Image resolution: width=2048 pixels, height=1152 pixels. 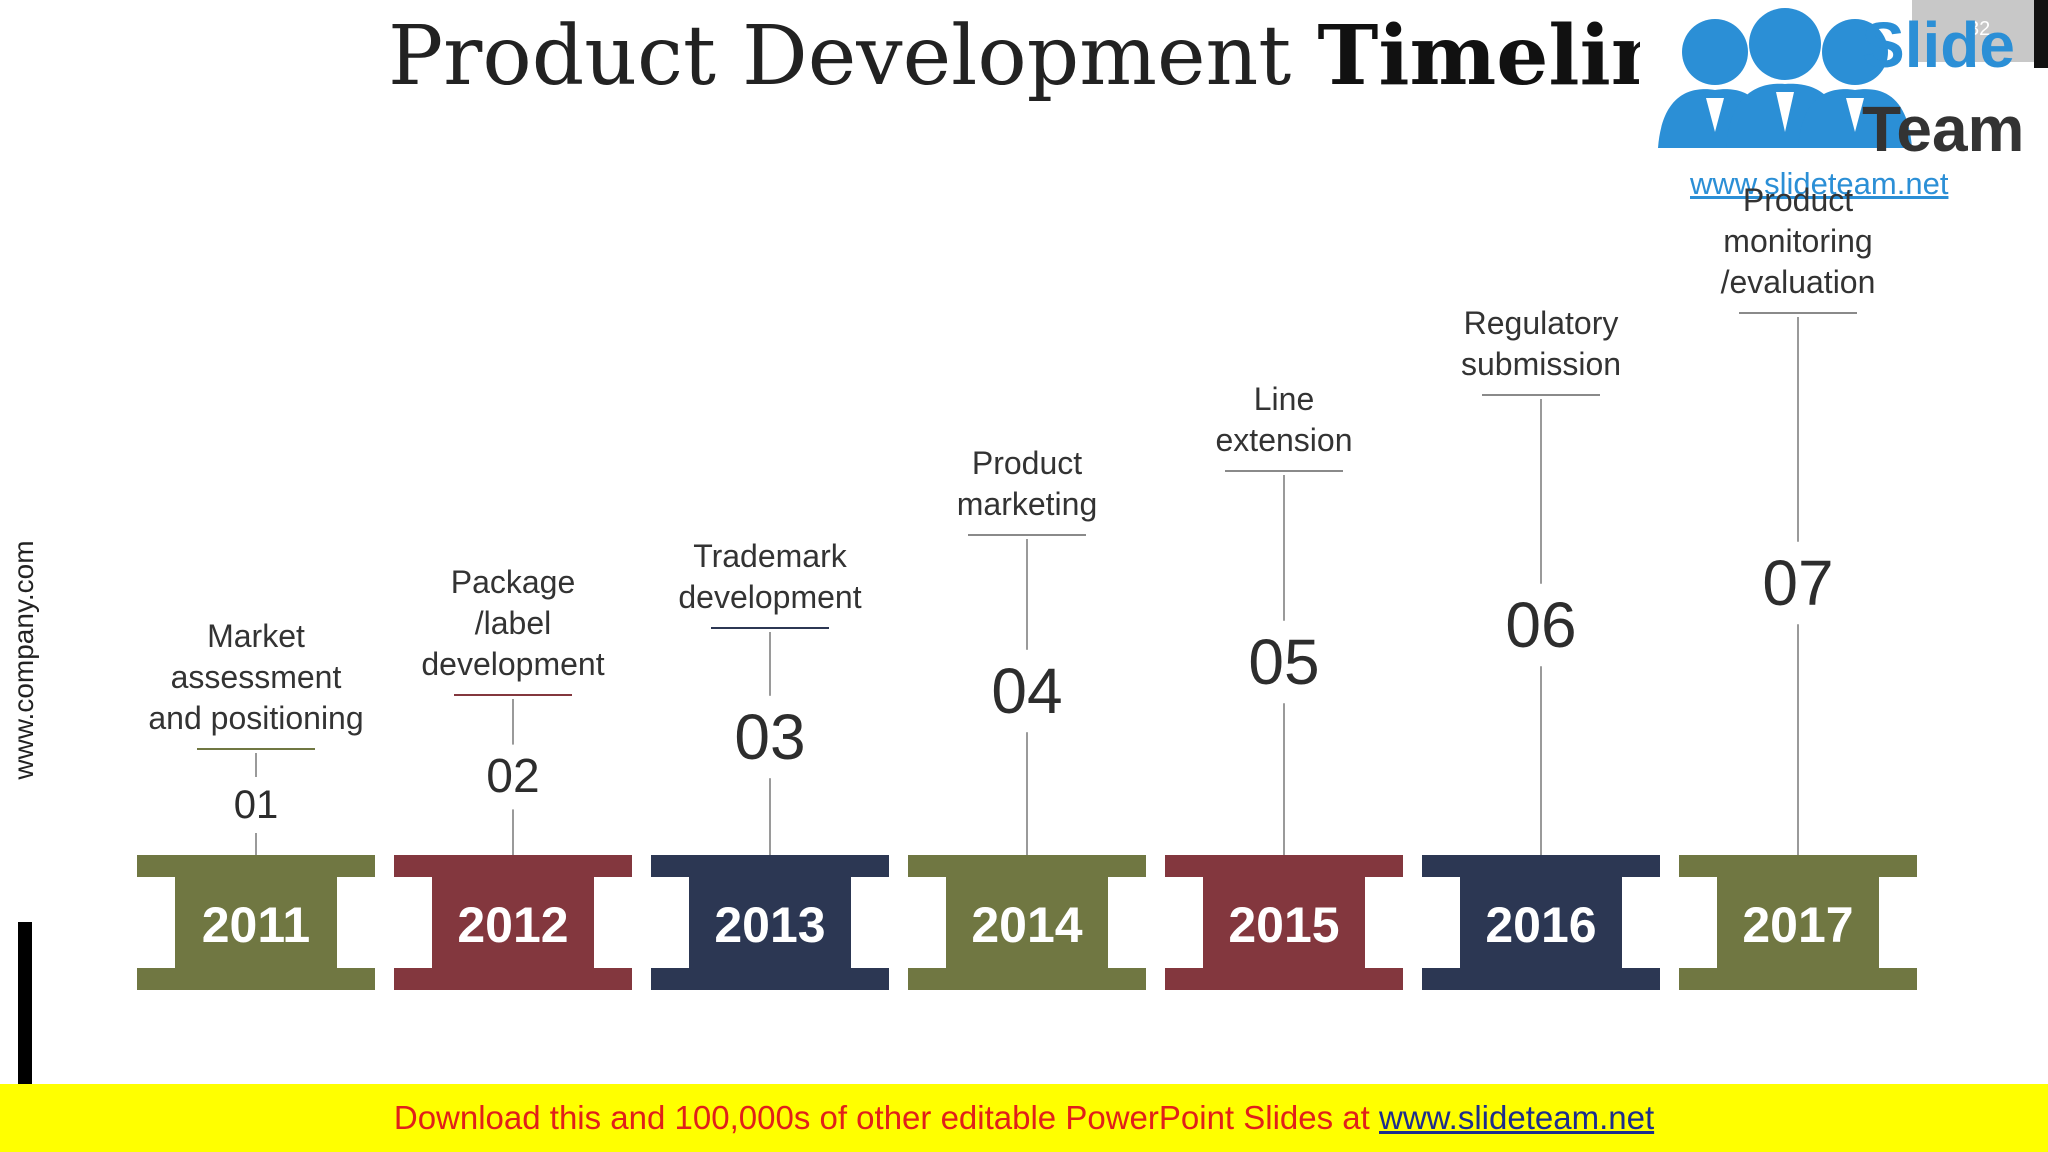 I want to click on logo-corner-bar, so click(x=2041, y=34).